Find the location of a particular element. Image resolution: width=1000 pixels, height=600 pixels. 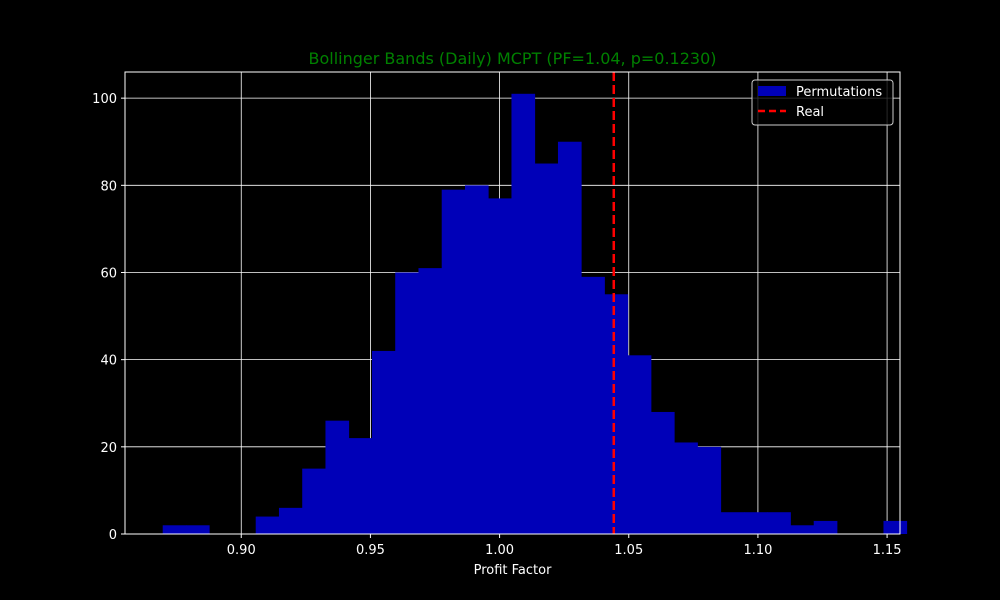

legend: Permutations Real is located at coordinates (822, 102).